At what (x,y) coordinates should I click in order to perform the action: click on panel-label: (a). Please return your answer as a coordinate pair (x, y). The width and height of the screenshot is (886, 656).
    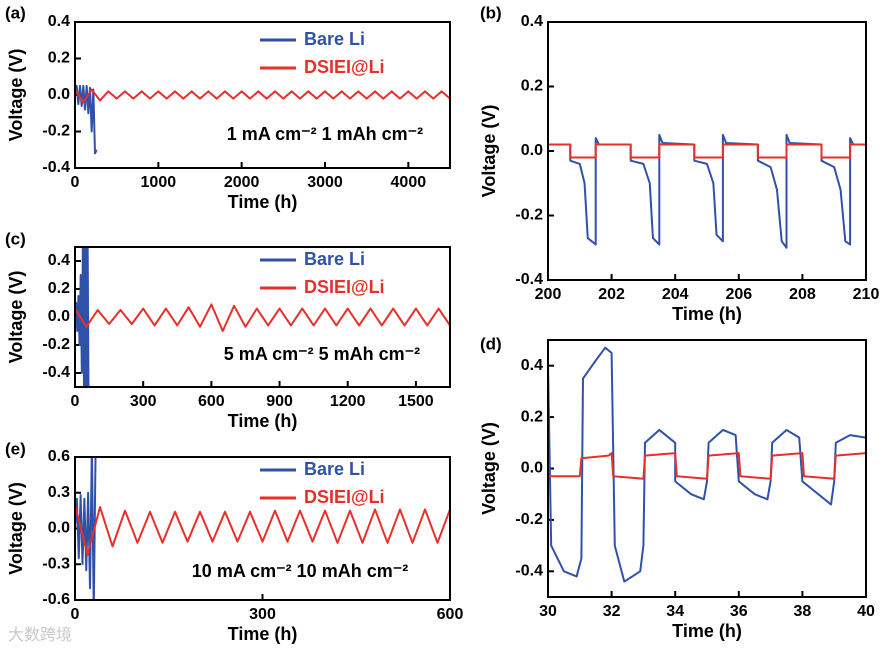
    Looking at the image, I should click on (15, 12).